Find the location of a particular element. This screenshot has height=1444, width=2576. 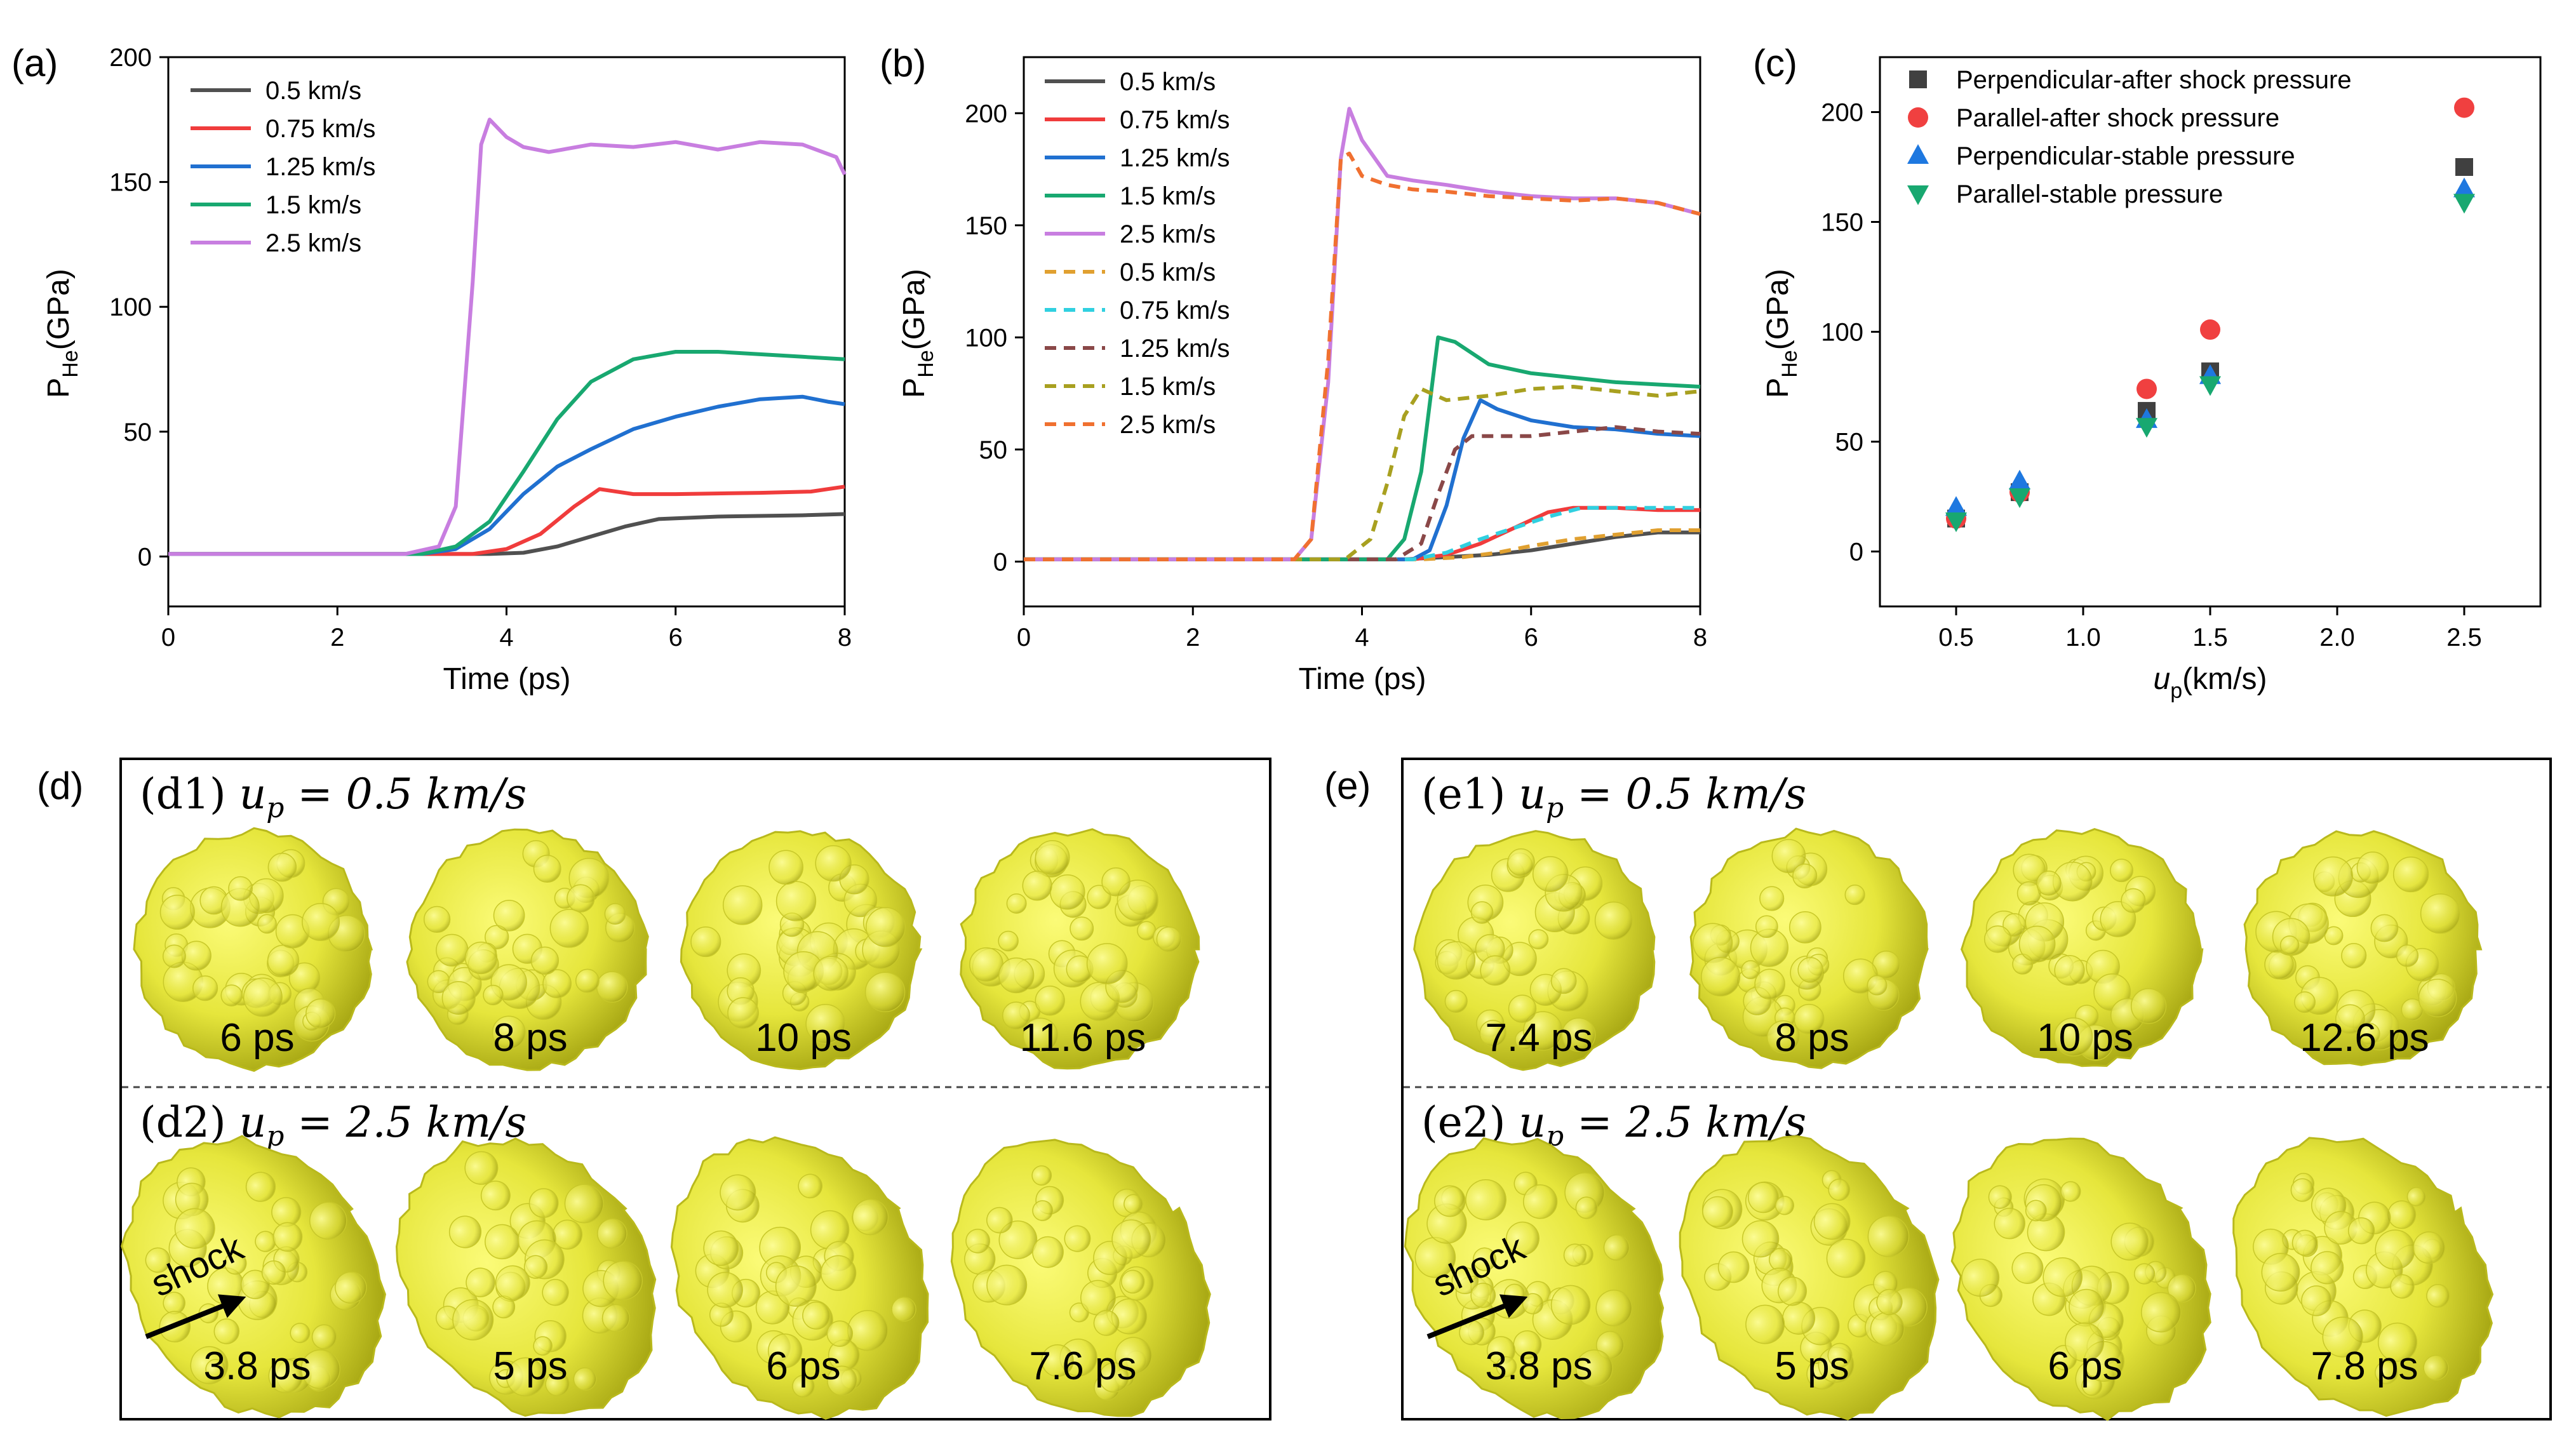

panel-e-label: (e) is located at coordinates (1347, 786).